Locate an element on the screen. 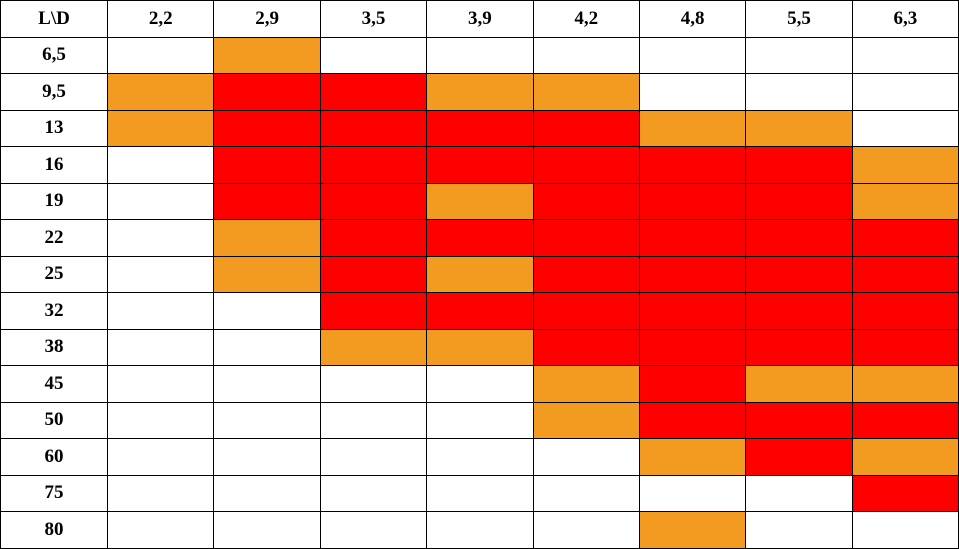 The width and height of the screenshot is (959, 549). table-row: 9,5 is located at coordinates (479, 92).